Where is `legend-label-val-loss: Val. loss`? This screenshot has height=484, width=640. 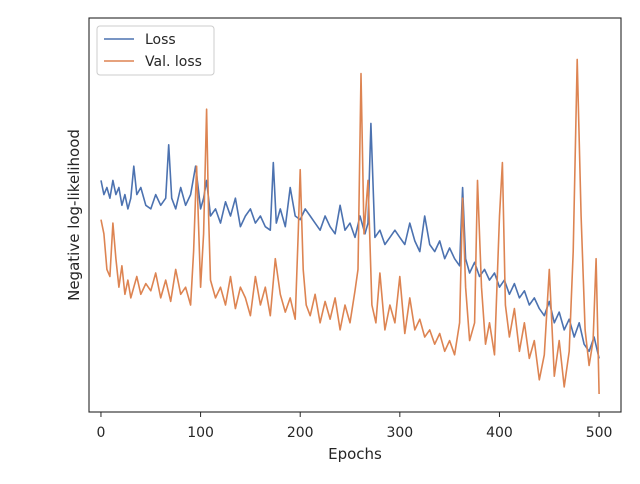
legend-label-val-loss: Val. loss is located at coordinates (173, 62).